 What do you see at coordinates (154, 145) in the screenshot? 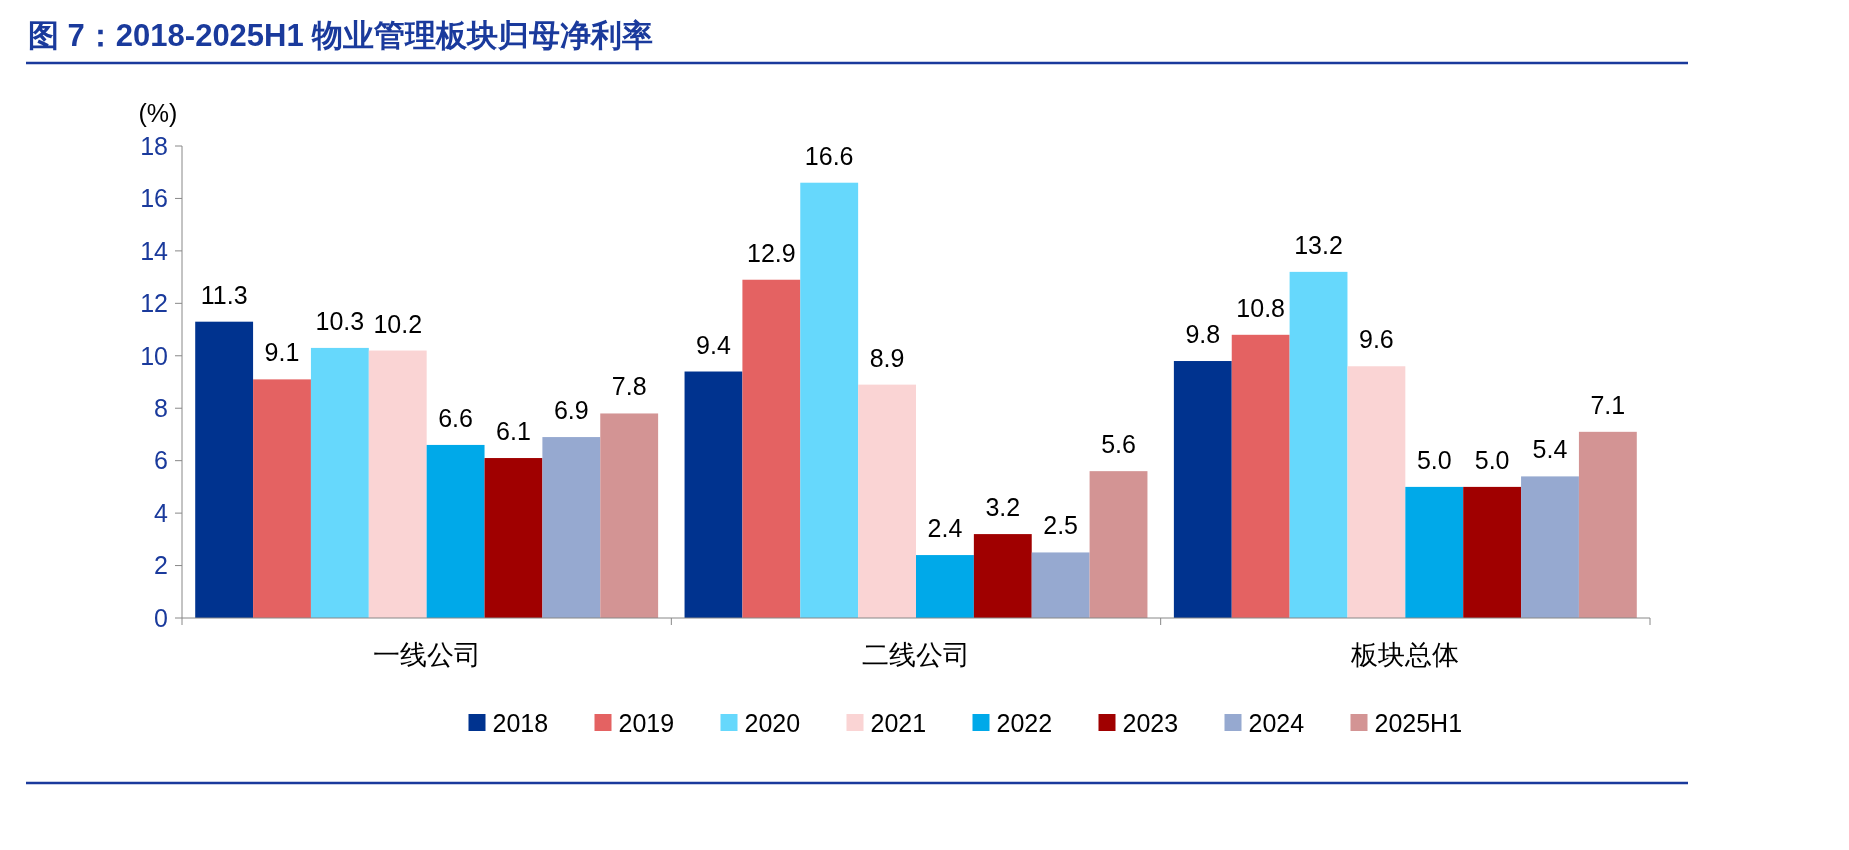
I see `y-tick-label: 18` at bounding box center [154, 145].